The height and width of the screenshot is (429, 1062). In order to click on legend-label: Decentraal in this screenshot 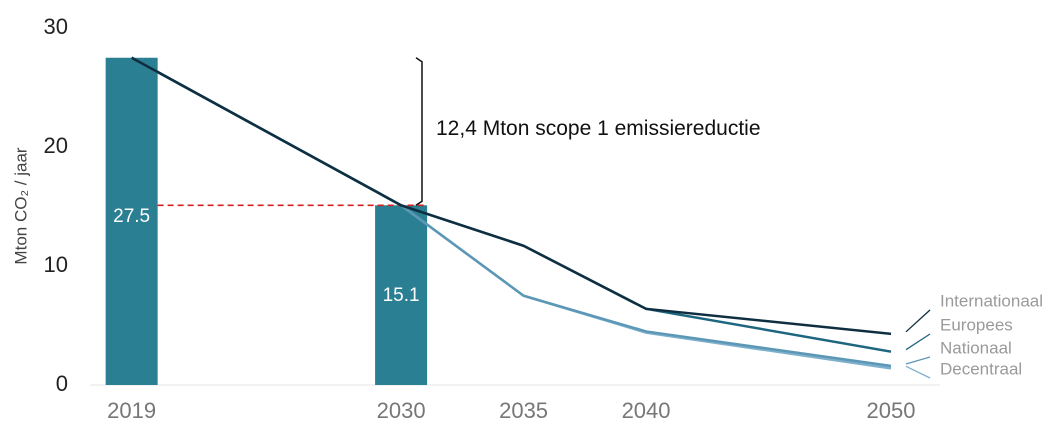, I will do `click(981, 368)`.